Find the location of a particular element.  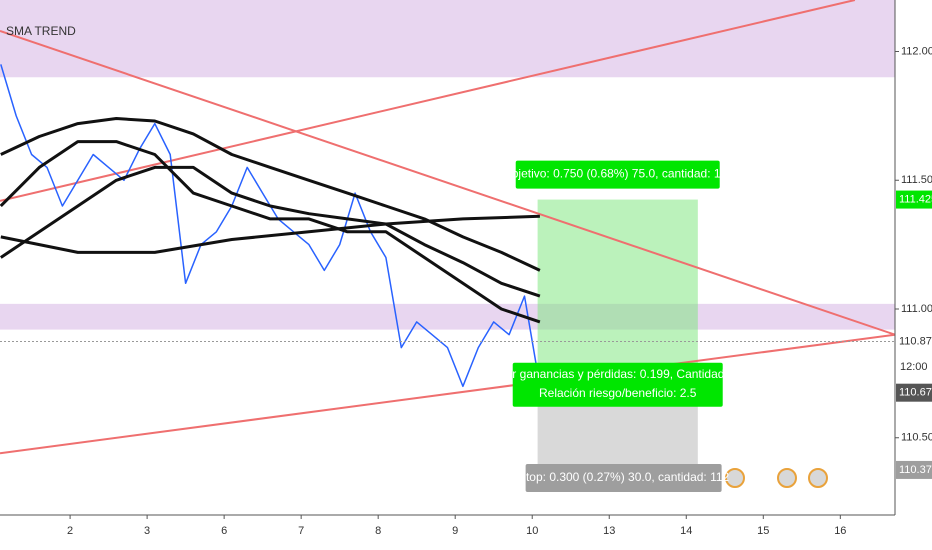

price-label: 110.874 is located at coordinates (915, 341).